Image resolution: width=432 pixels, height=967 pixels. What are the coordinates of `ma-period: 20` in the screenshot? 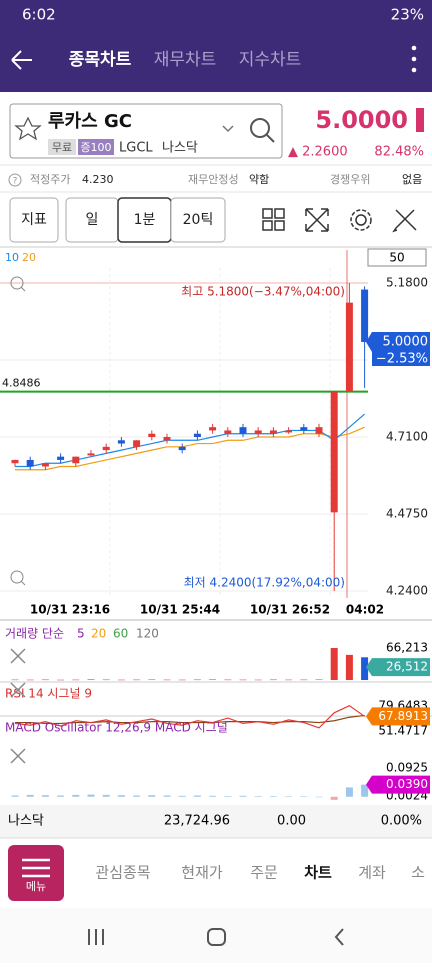 It's located at (98, 634).